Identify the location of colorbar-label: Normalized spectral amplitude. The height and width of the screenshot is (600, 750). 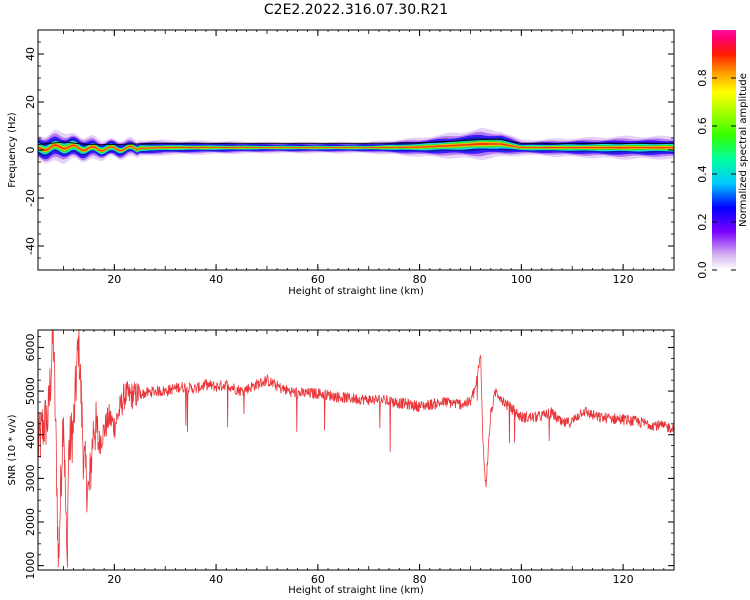
(743, 150).